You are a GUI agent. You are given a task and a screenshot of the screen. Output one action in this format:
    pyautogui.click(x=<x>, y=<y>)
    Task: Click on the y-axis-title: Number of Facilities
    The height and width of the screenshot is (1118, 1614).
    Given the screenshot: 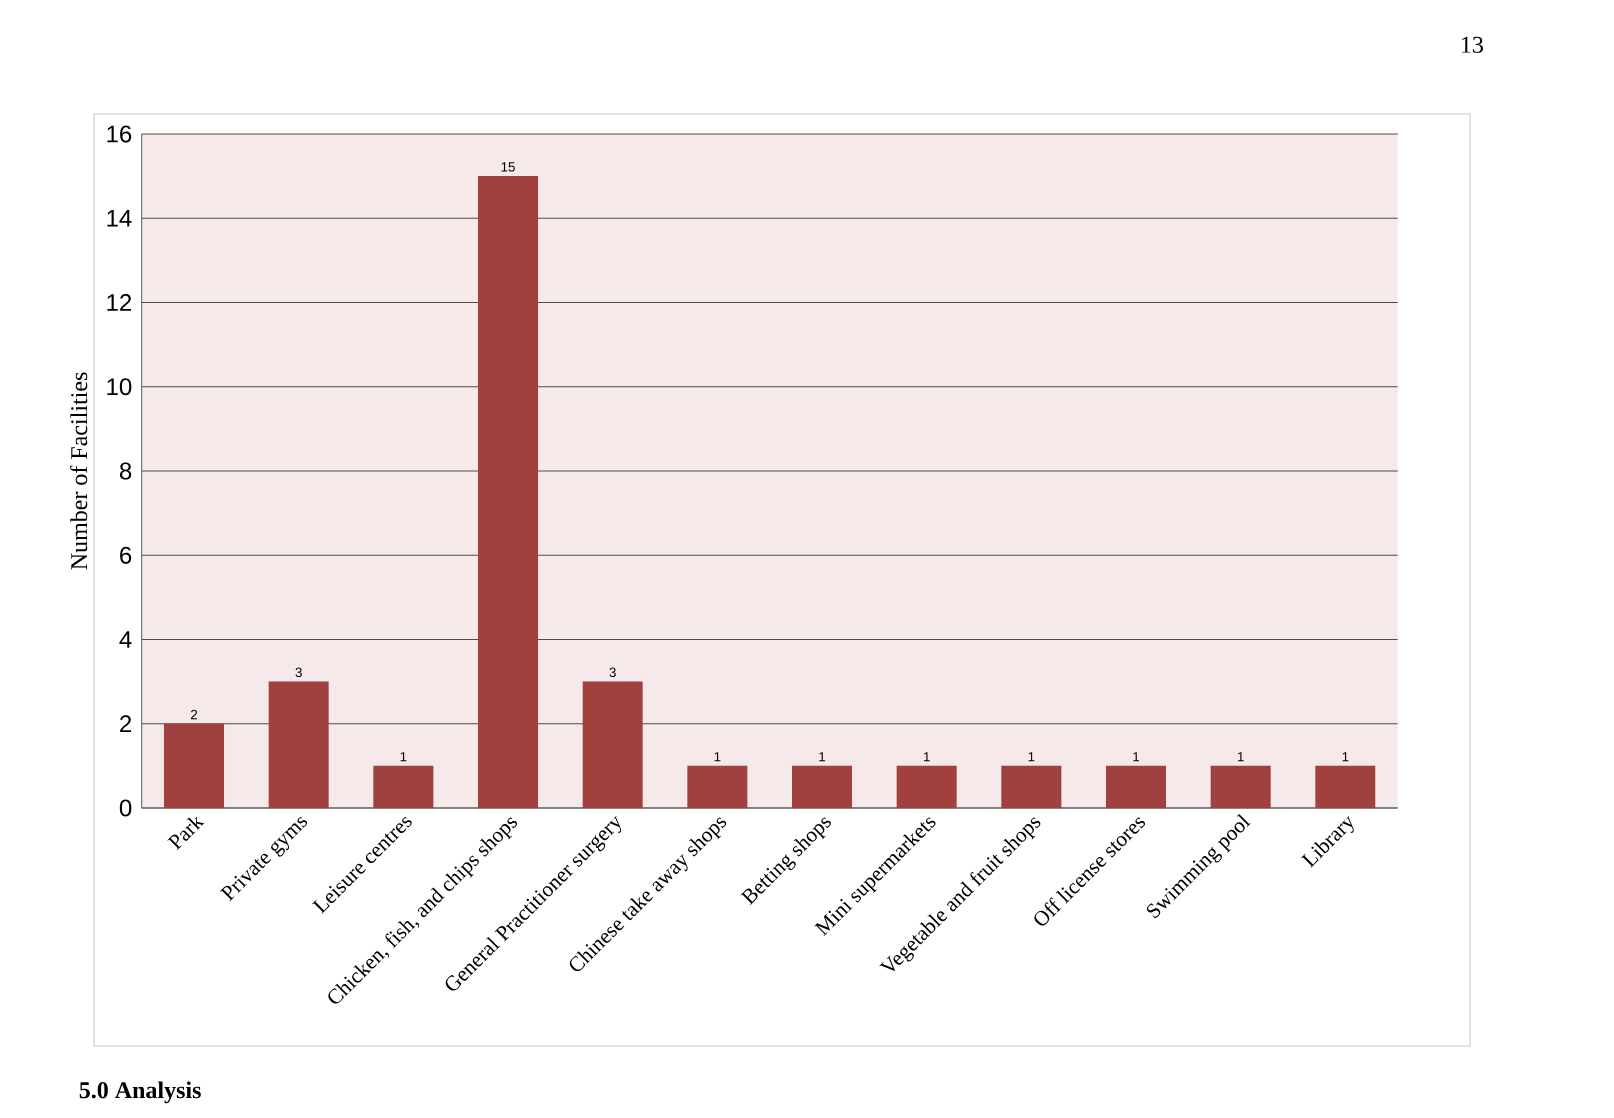 What is the action you would take?
    pyautogui.click(x=79, y=471)
    